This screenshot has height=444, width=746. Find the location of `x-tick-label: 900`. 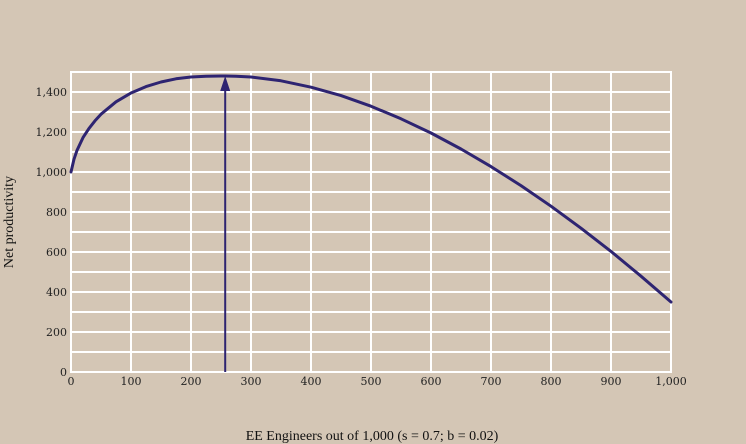

x-tick-label: 900 is located at coordinates (611, 381).